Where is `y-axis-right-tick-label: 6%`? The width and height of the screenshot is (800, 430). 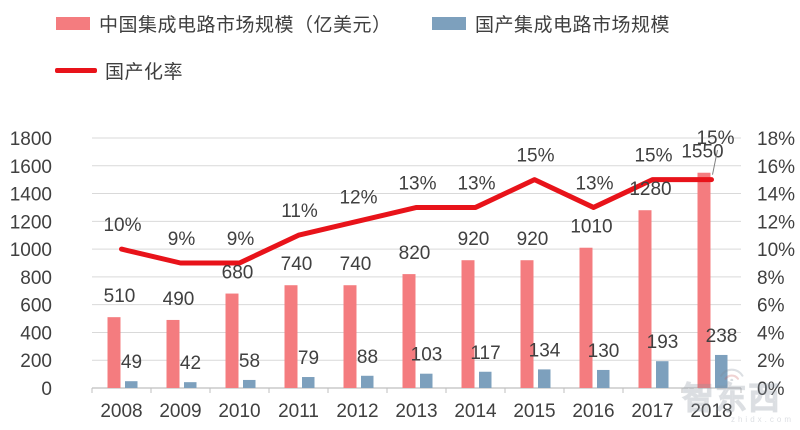
y-axis-right-tick-label: 6% is located at coordinates (771, 306).